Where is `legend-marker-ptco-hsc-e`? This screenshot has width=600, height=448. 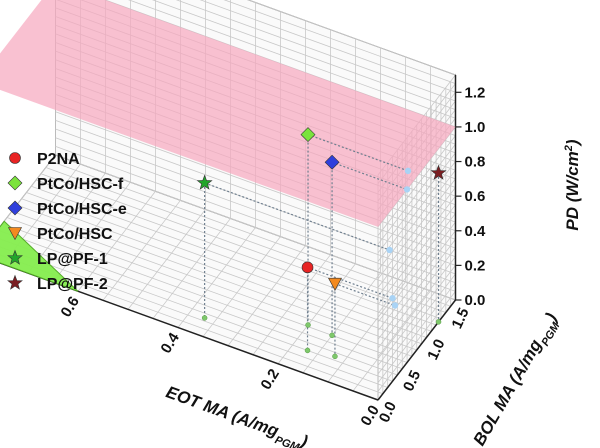 legend-marker-ptco-hsc-e is located at coordinates (15, 208).